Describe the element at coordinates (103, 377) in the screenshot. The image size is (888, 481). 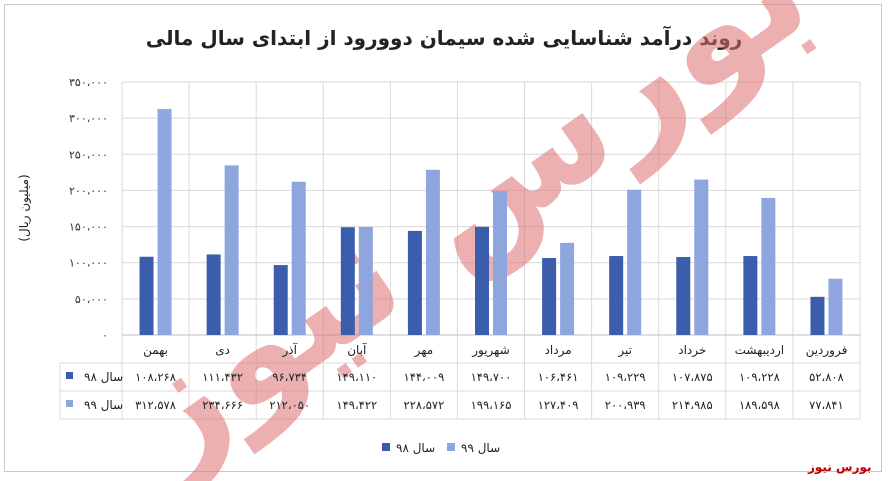
I see `series-name: سال ۹۸` at that location.